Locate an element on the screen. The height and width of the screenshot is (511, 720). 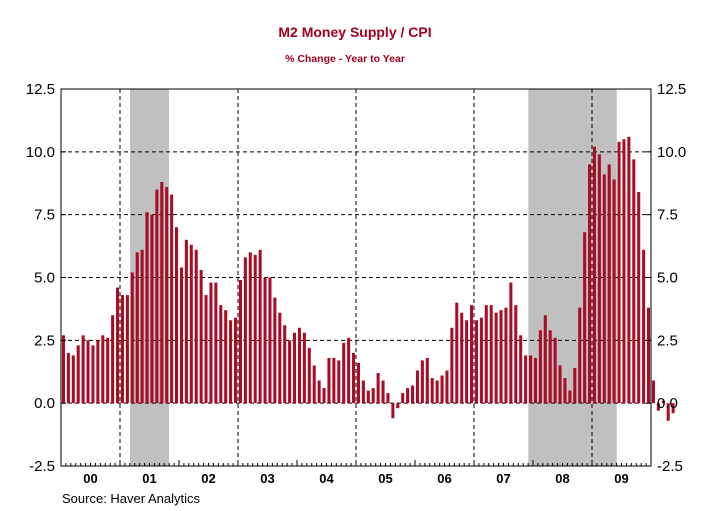
y-tick-label-right: 5.0 is located at coordinates (667, 278).